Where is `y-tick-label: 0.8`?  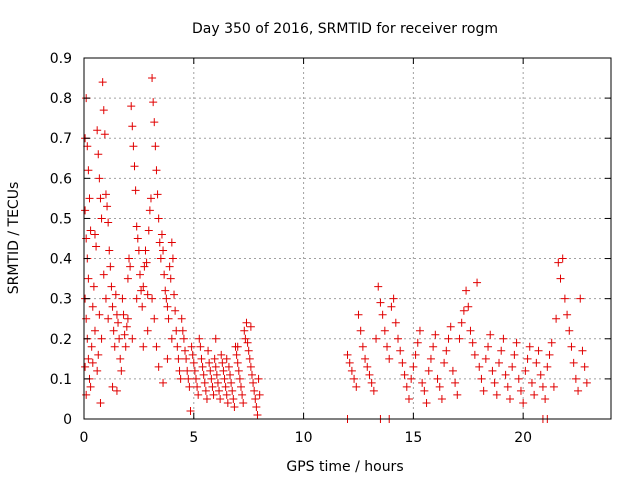
y-tick-label: 0.8 is located at coordinates (61, 99).